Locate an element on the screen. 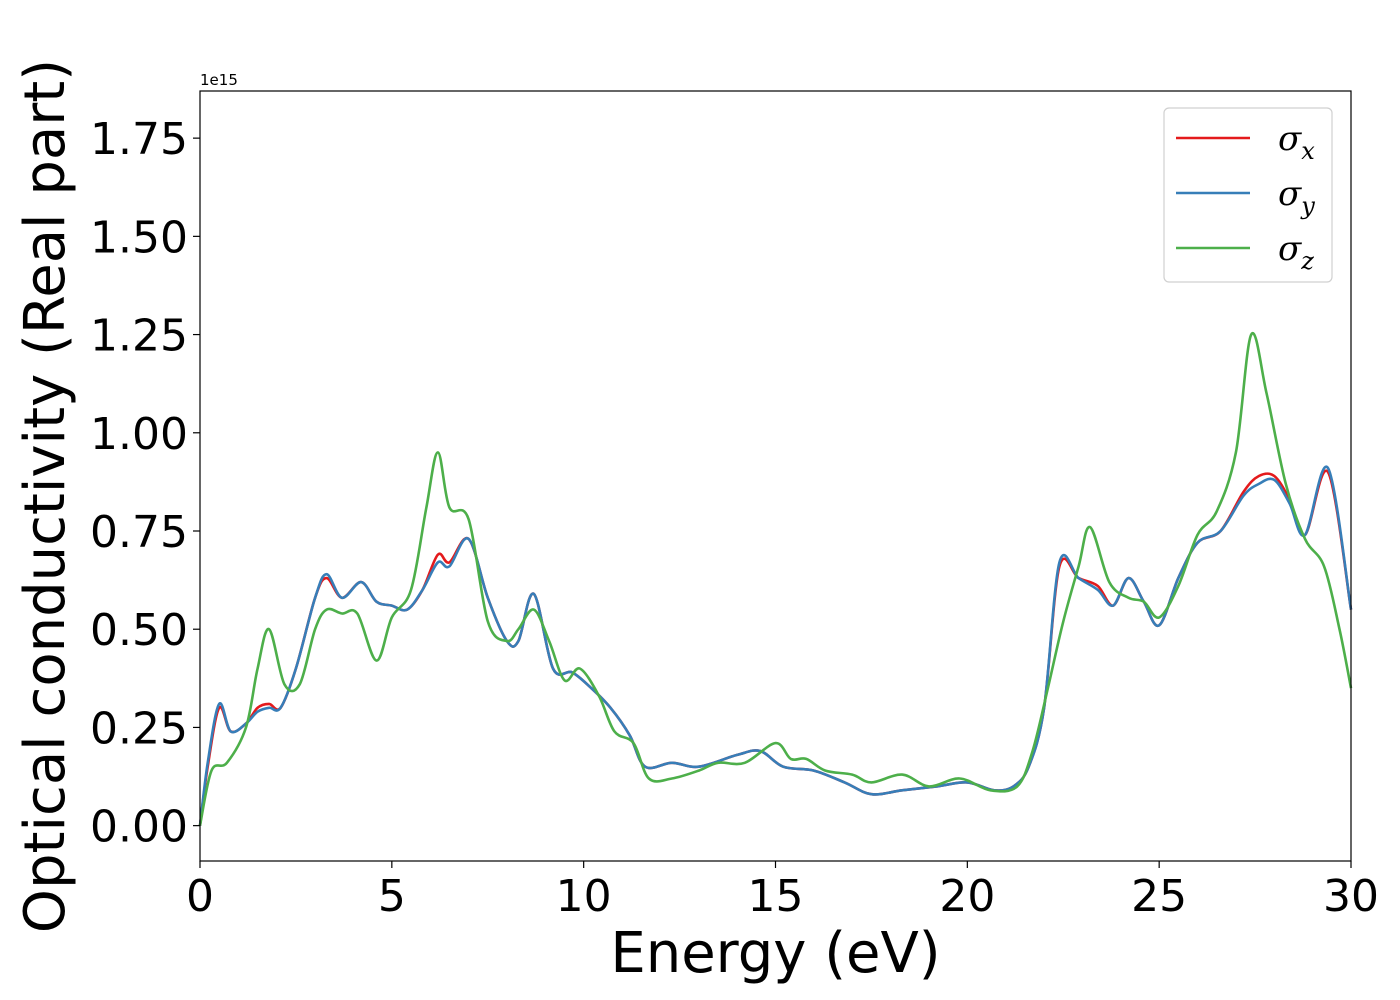 Image resolution: width=1400 pixels, height=1000 pixels. x-axis-title: Energy (eV) is located at coordinates (775, 953).